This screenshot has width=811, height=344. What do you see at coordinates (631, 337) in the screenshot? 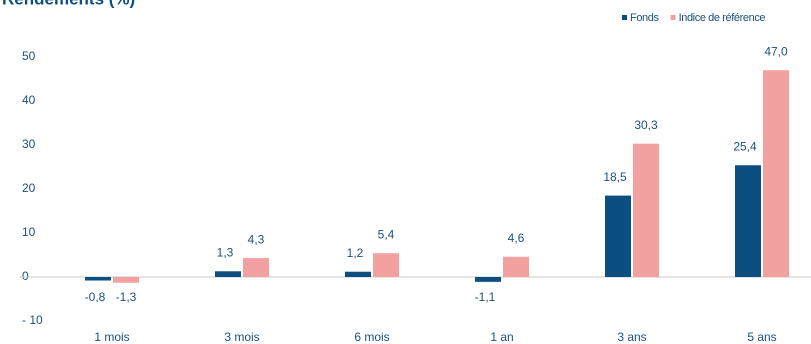
I see `x-tick-label: 3 ans` at bounding box center [631, 337].